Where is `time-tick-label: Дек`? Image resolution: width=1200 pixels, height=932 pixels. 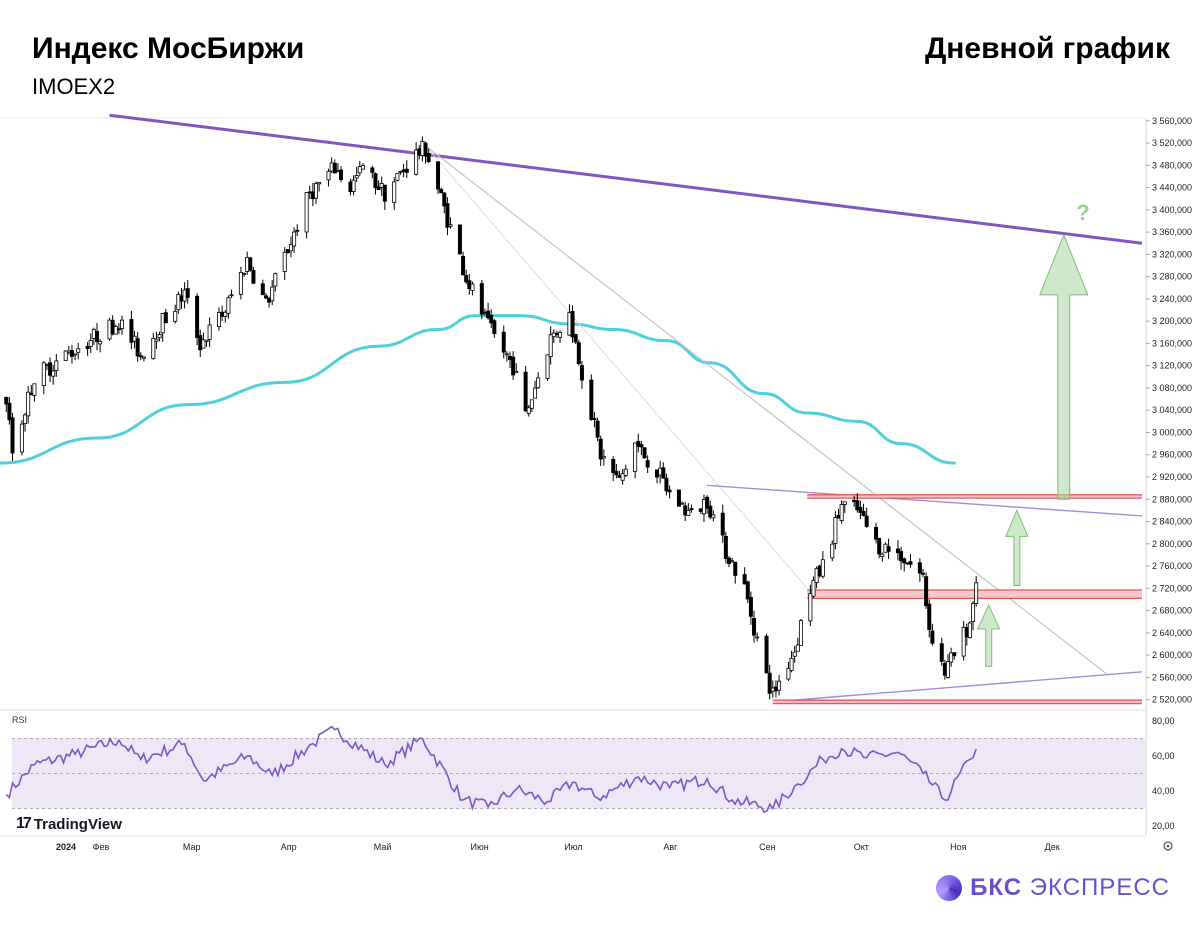
time-tick-label: Дек is located at coordinates (1052, 847).